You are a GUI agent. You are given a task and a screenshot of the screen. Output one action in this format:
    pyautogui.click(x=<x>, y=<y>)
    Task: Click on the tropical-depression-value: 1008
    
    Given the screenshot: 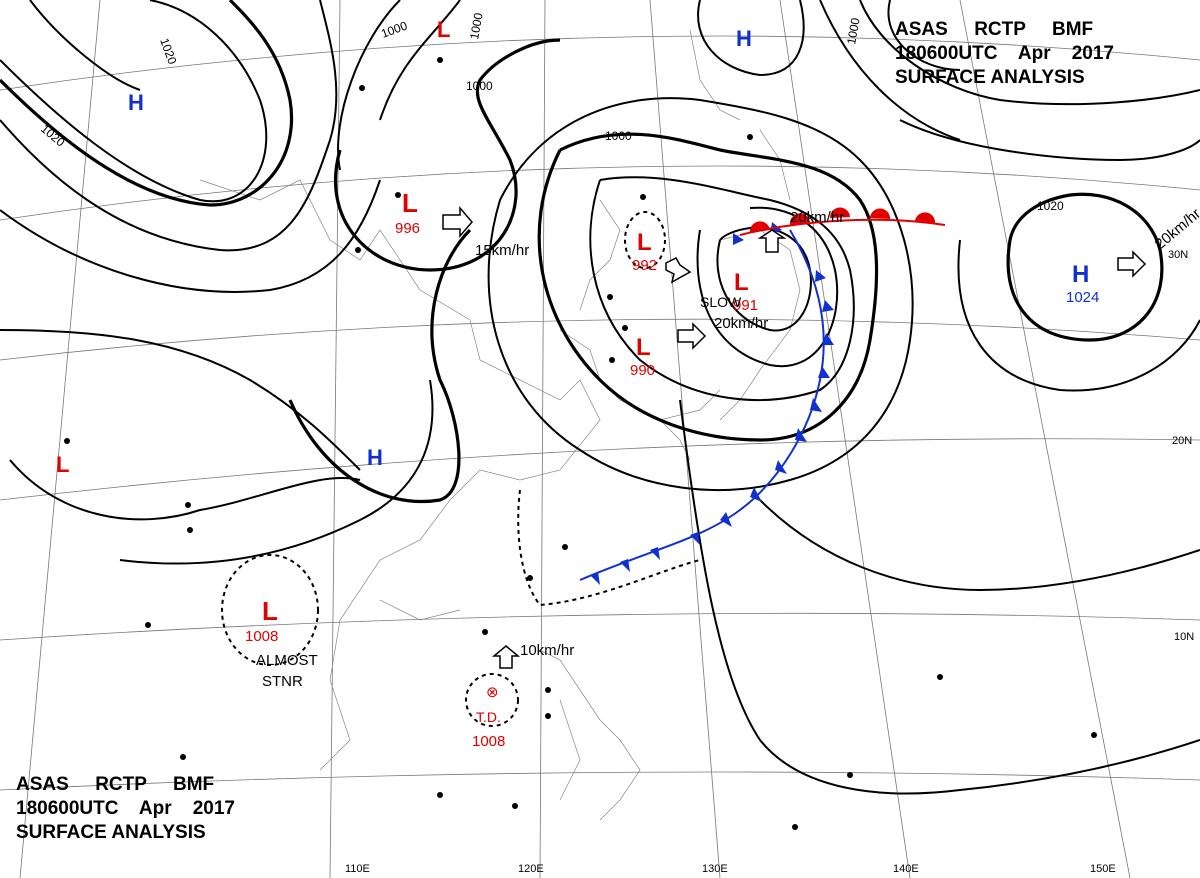 What is the action you would take?
    pyautogui.click(x=488, y=741)
    